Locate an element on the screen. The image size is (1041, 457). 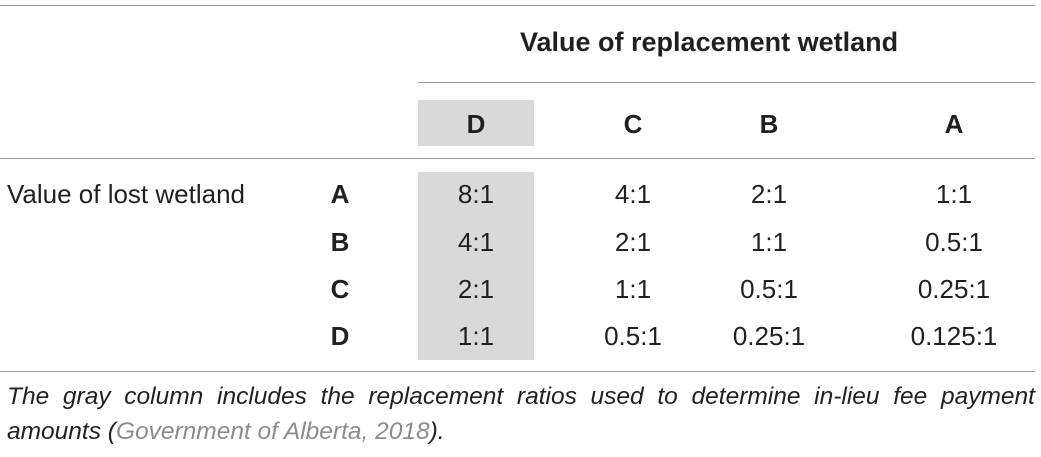
row-label-c: C is located at coordinates (340, 289).